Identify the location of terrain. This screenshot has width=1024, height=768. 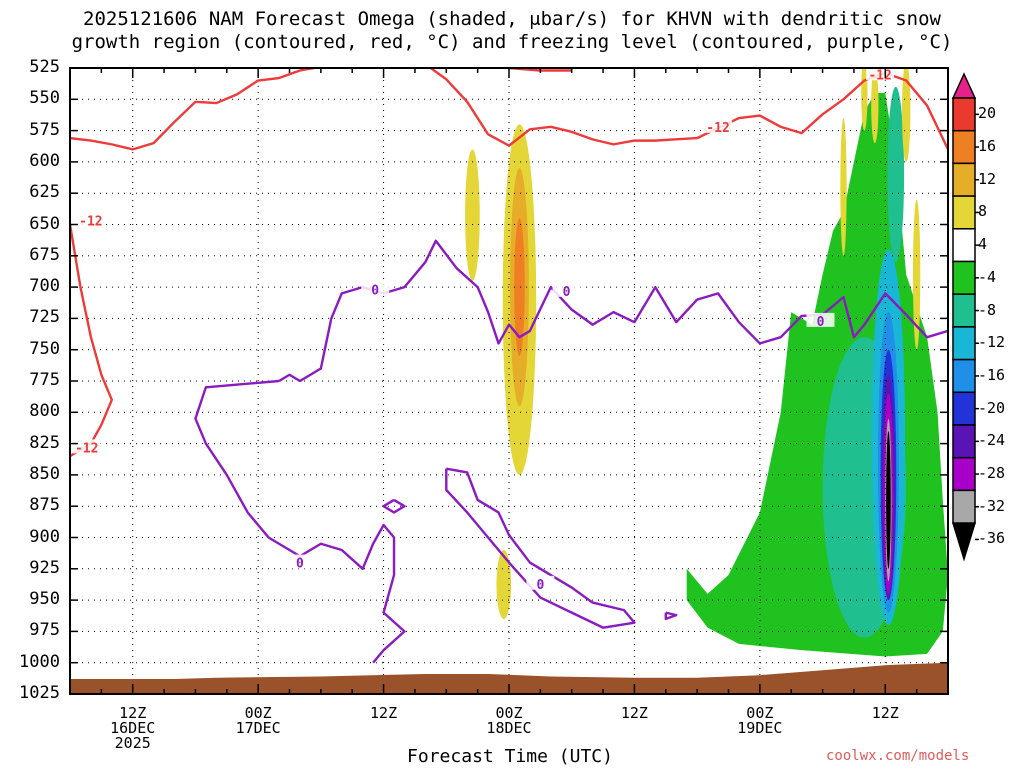
(509, 678).